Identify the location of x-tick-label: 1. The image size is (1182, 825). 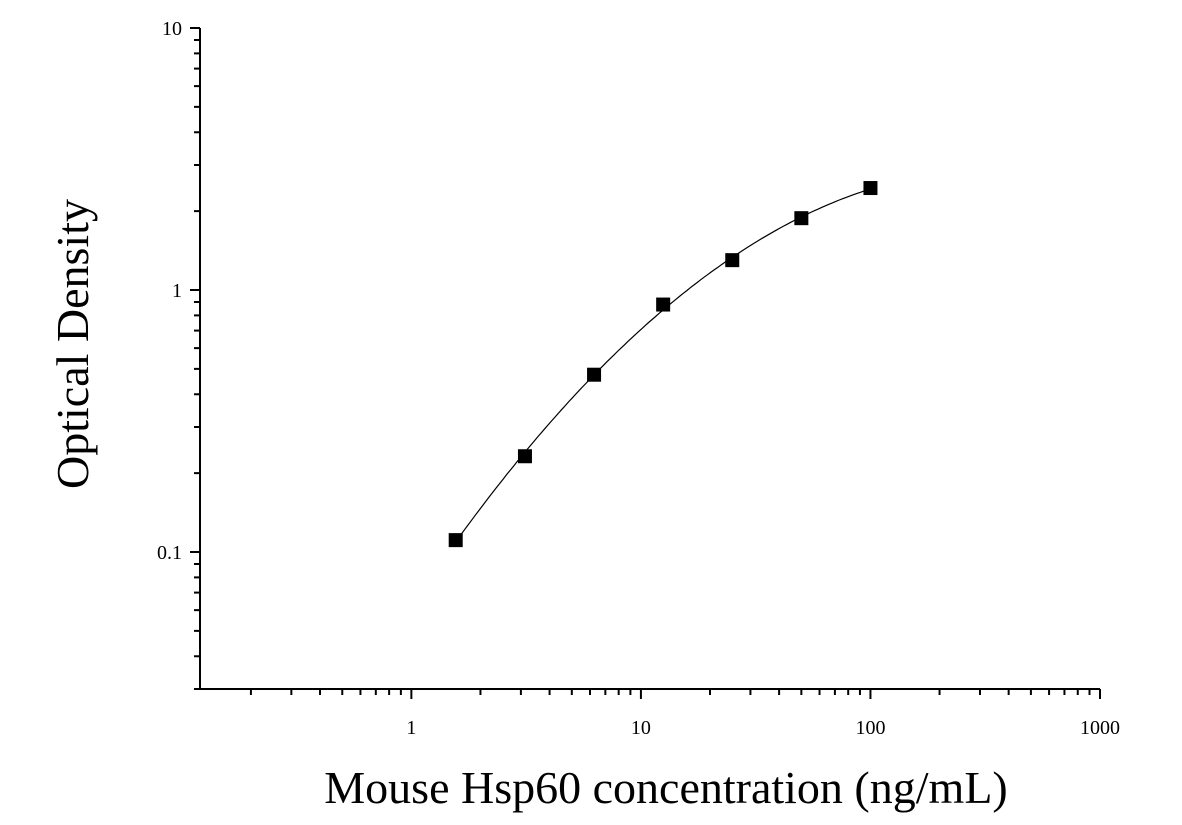
(411, 728).